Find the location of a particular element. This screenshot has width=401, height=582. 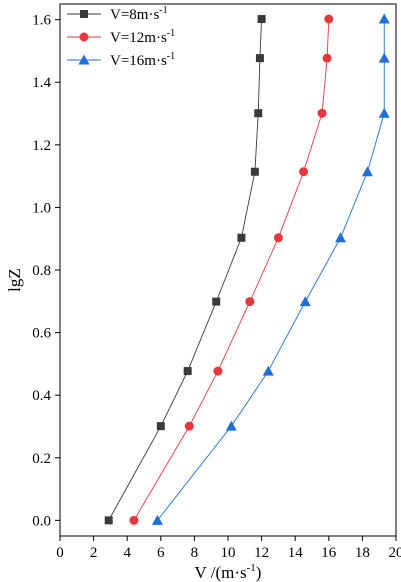

legend: V=8m·s-1V=12m·s-1V=16m·s-1 is located at coordinates (121, 37).